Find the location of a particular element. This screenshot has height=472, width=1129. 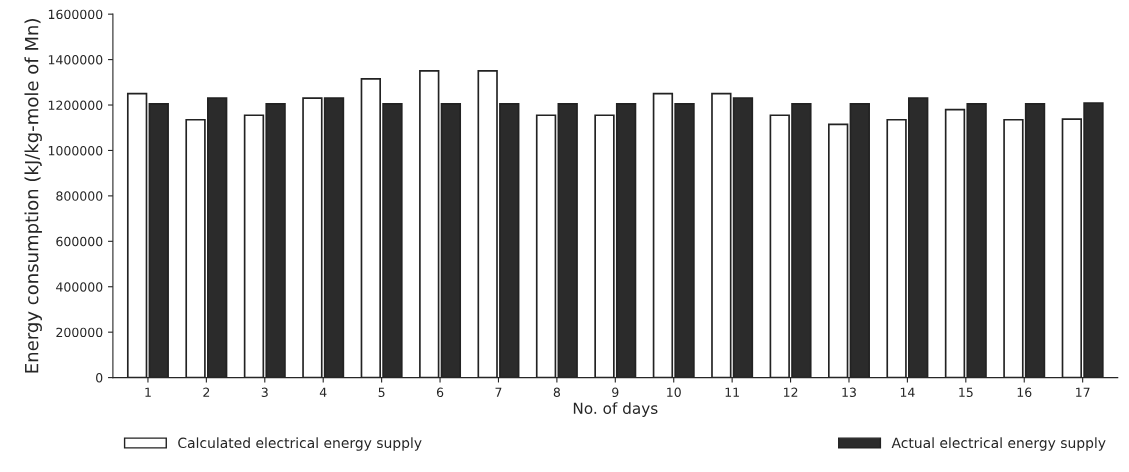

legend-label: Actual electrical energy supply is located at coordinates (998, 444).